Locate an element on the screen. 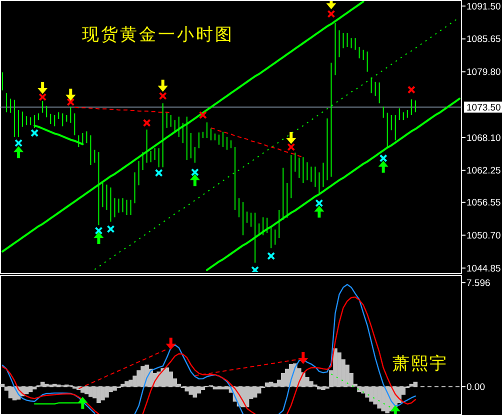 Image resolution: width=502 pixels, height=415 pixels. y-tick-label: 1091.50 is located at coordinates (483, 6).